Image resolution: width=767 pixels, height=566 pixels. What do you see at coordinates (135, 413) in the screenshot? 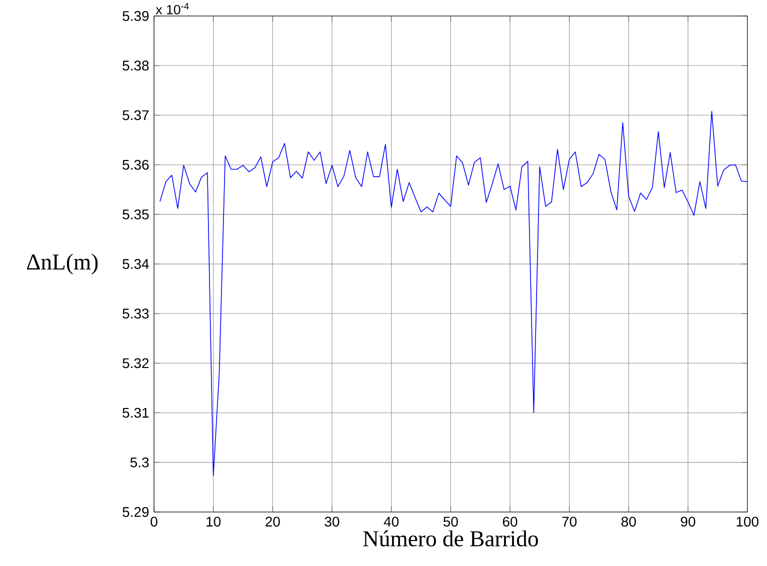
I see `y-tick-label: 5.31` at bounding box center [135, 413].